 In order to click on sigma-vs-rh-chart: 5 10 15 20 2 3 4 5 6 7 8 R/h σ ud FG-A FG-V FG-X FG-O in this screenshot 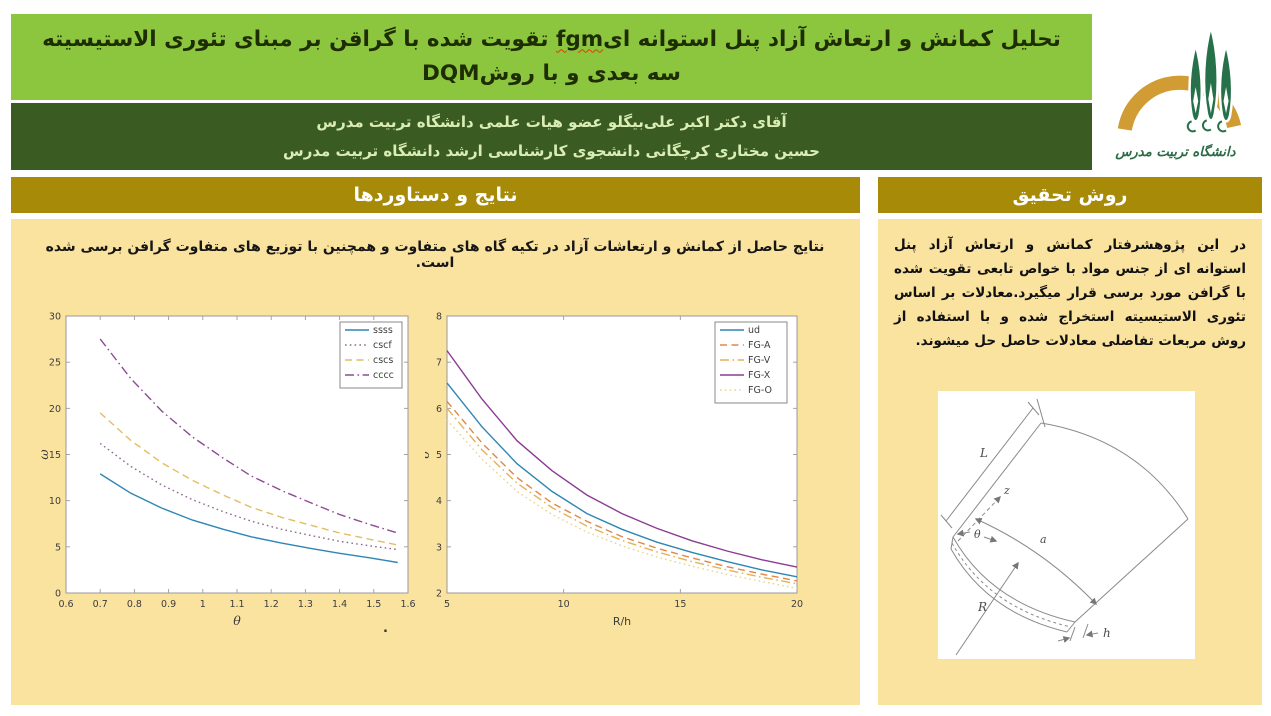, I will do `click(614, 470)`.